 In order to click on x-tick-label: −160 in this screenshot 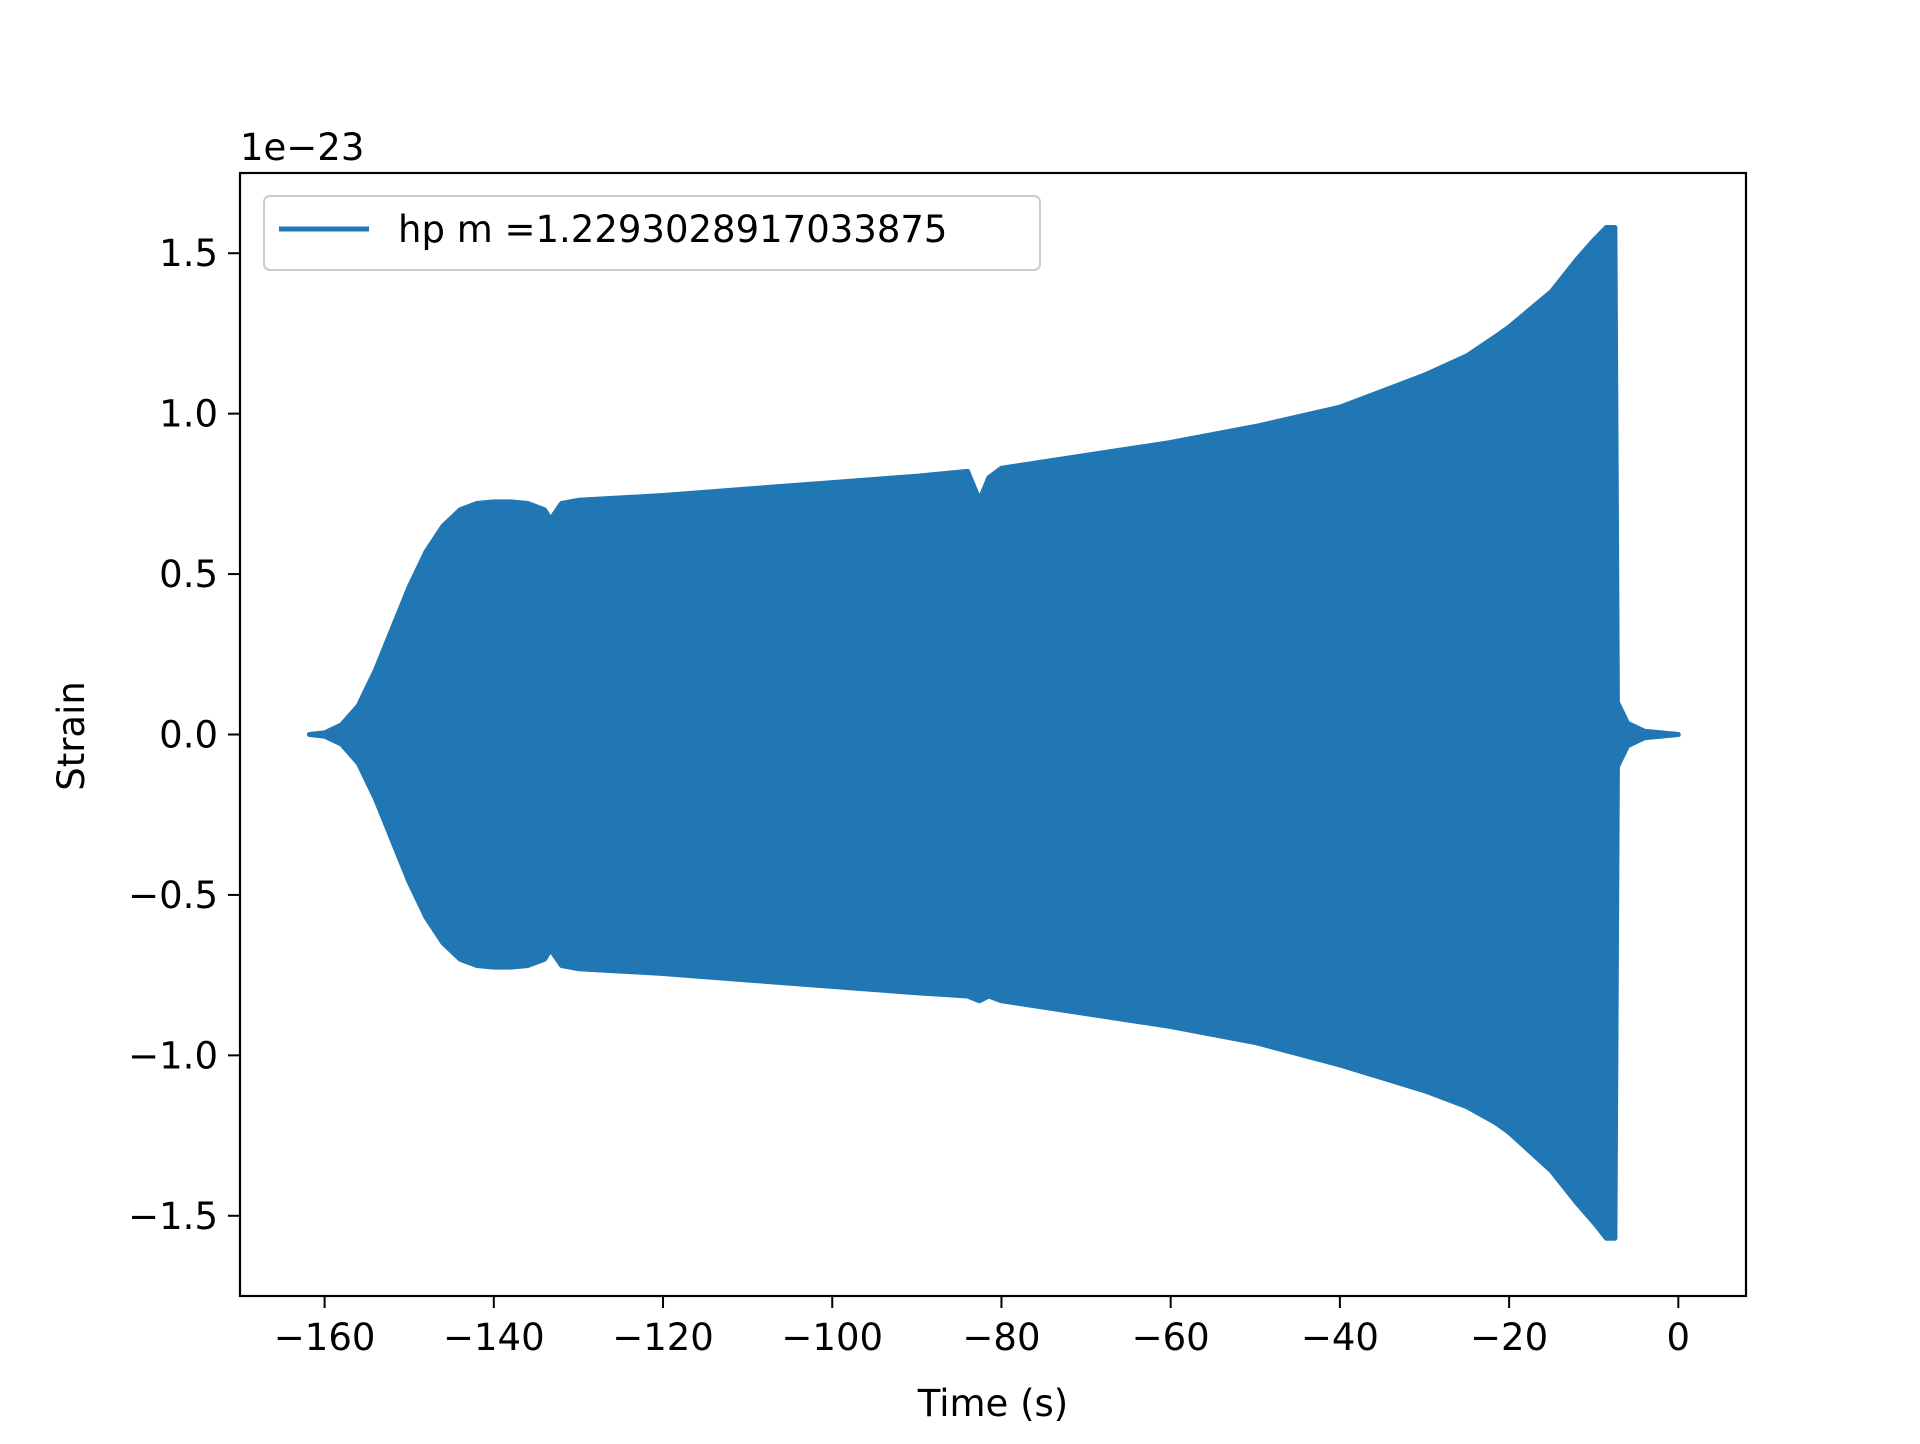, I will do `click(325, 1337)`.